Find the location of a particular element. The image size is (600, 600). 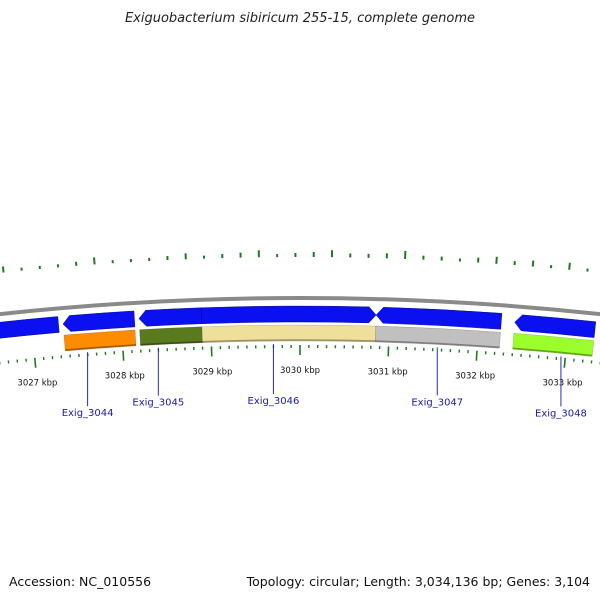

scale-label-3027: 3027 kbp is located at coordinates (37, 384).